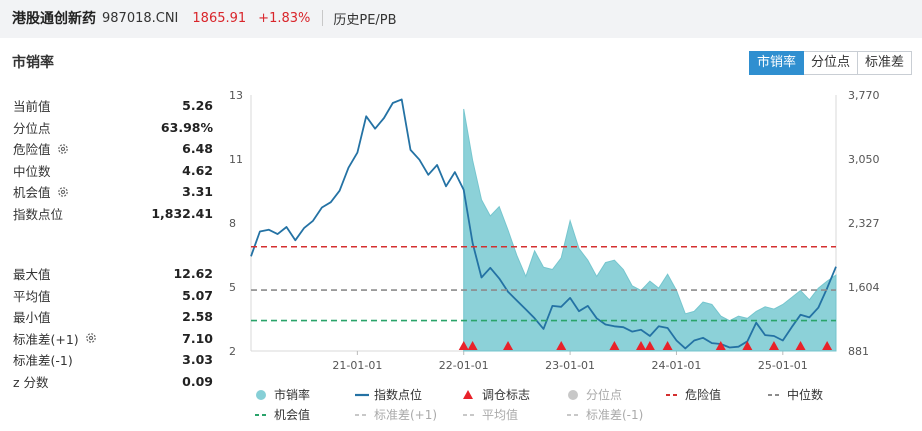 The height and width of the screenshot is (431, 922). Describe the element at coordinates (33, 63) in the screenshot. I see `card-title: 市销率` at that location.